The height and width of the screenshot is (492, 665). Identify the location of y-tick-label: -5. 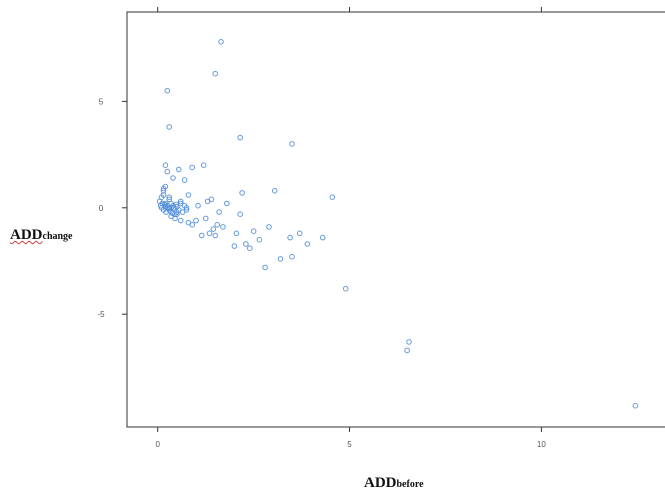
(101, 314).